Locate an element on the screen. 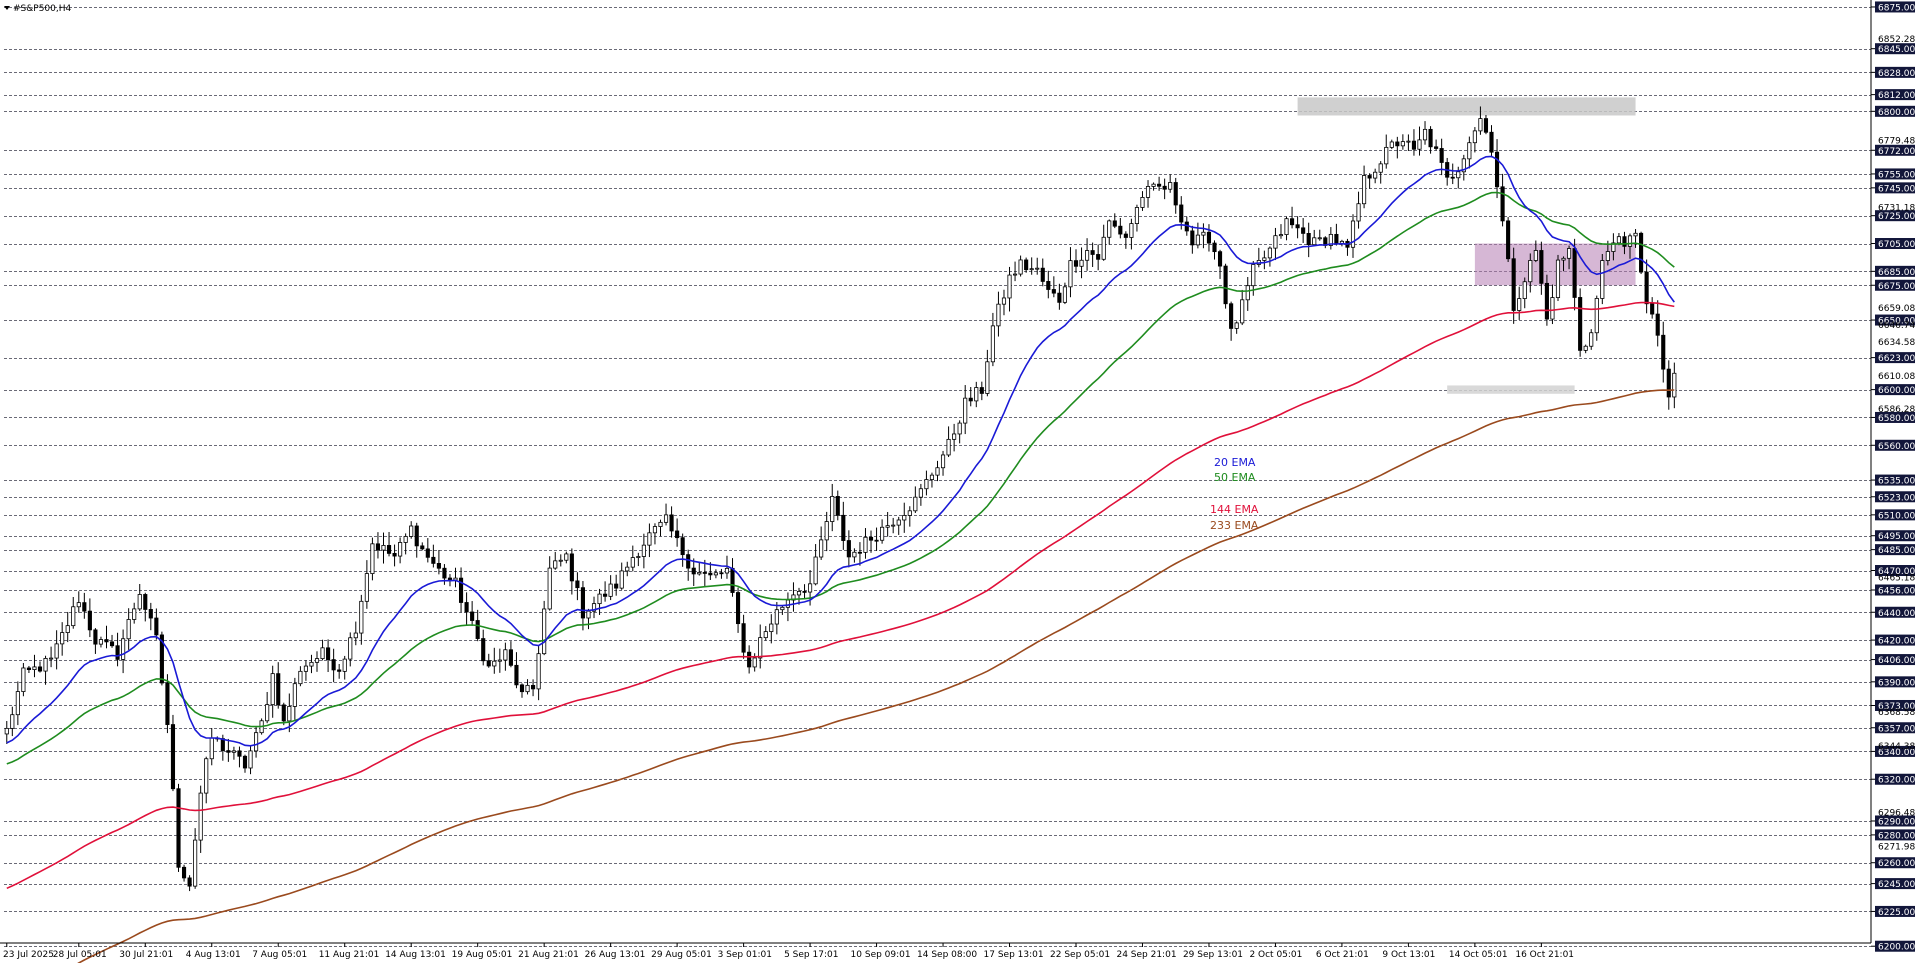 The width and height of the screenshot is (1916, 963). dropdown-triangle-icon is located at coordinates (7, 8).